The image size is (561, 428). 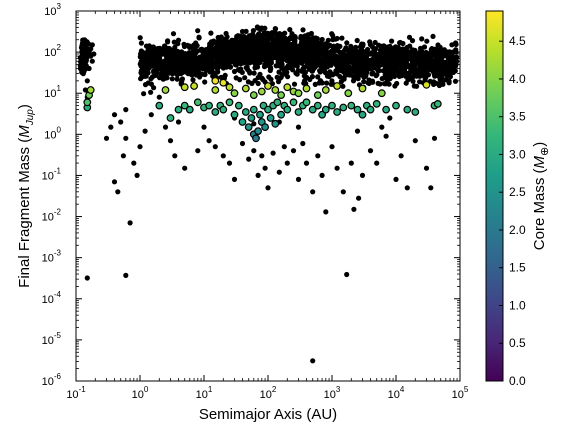 I want to click on colorbar-tick-label: 2.0, so click(x=517, y=230).